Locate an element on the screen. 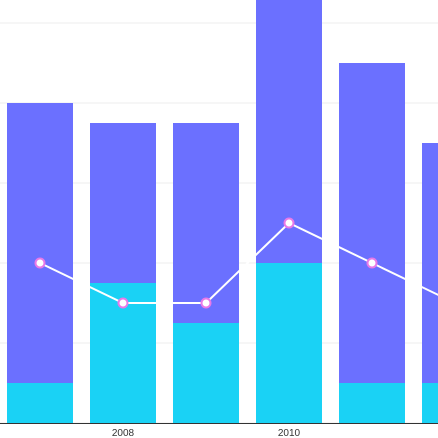 The width and height of the screenshot is (438, 438). line-point-2009 is located at coordinates (206, 303).